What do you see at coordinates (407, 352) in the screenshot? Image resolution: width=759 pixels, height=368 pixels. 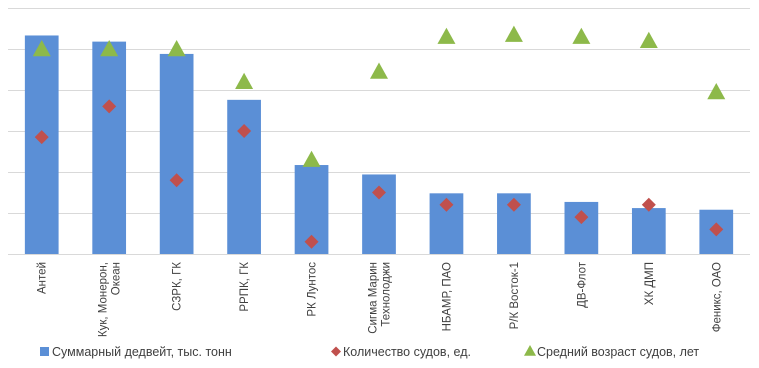 I see `legend-label-1: Количество судов, ед.` at bounding box center [407, 352].